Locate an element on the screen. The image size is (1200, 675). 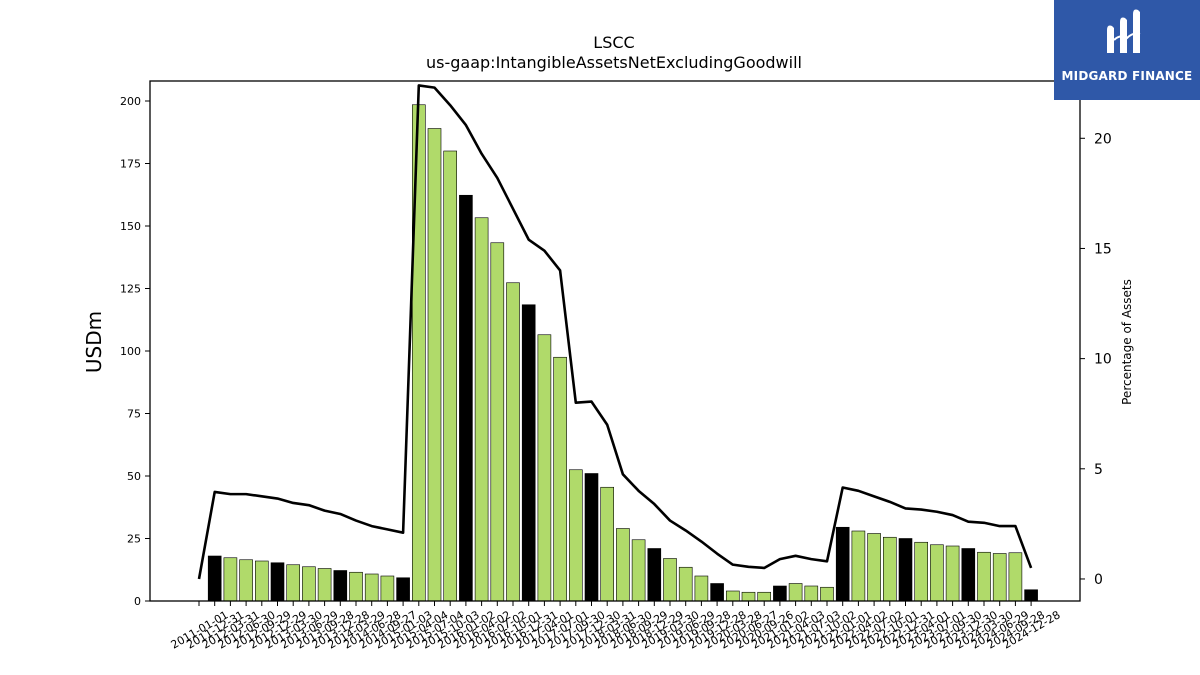
y-tick-label: 125 is located at coordinates (130, 289).